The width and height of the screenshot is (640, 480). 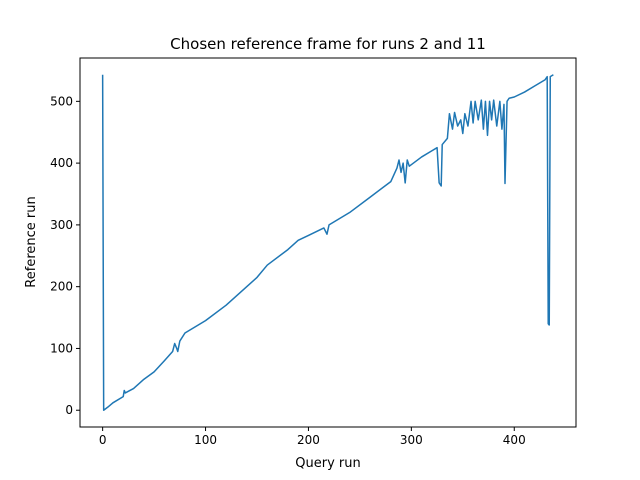 What do you see at coordinates (61, 163) in the screenshot?
I see `y-tick-label: 400` at bounding box center [61, 163].